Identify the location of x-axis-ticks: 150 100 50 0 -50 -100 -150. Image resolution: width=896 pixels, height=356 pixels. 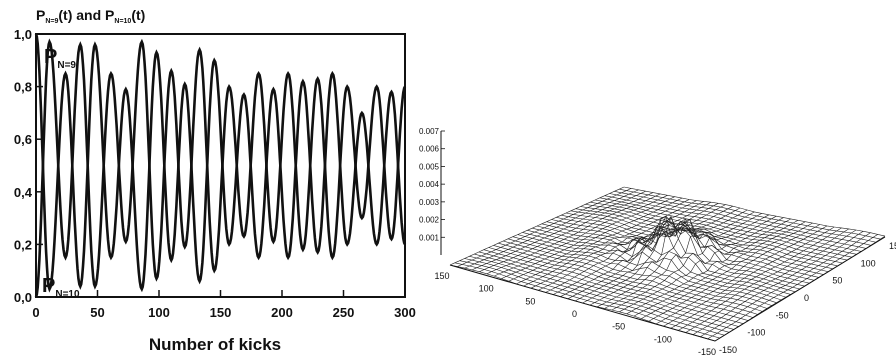
(575, 313).